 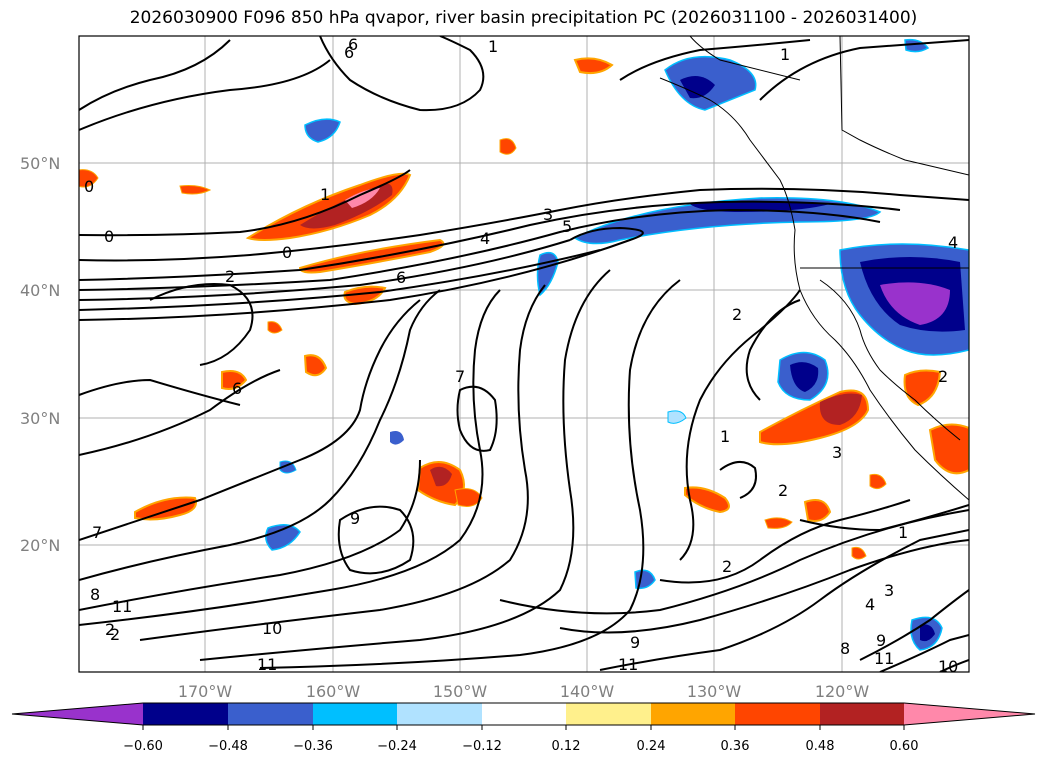 I want to click on lon-label-140w: 140°W, so click(x=587, y=691).